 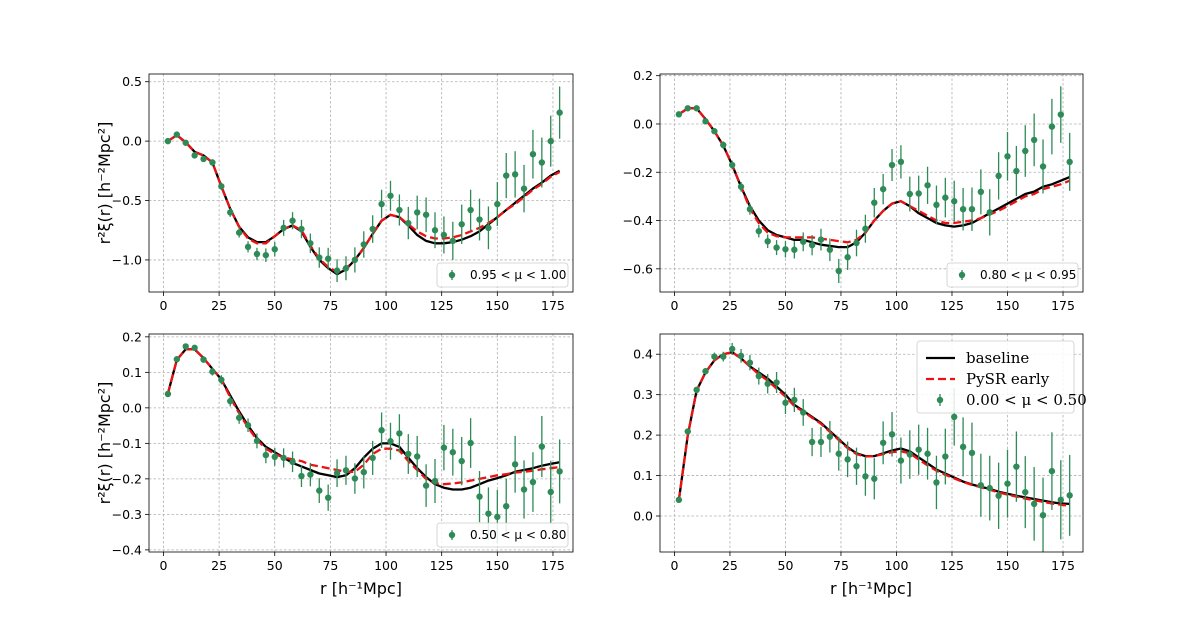 I want to click on y-tick-label: −0.1, so click(x=127, y=443).